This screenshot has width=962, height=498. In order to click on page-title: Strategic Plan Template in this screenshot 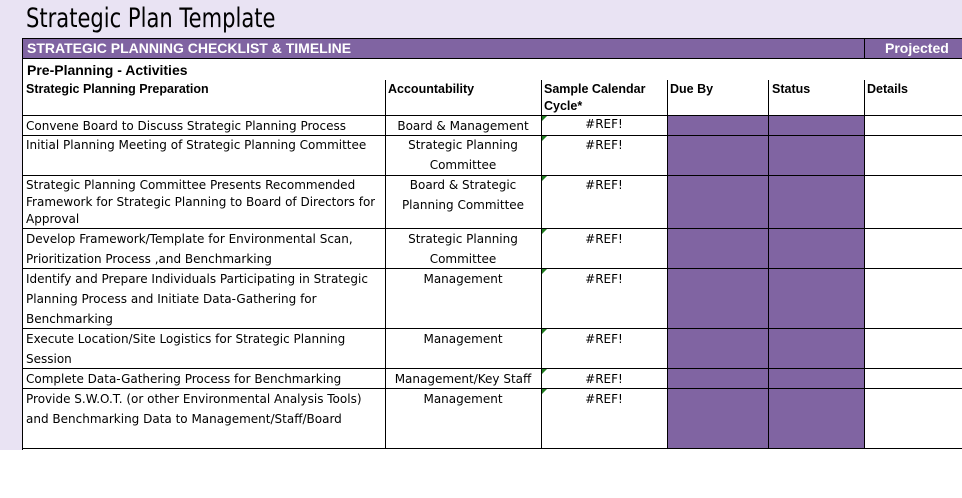, I will do `click(151, 18)`.